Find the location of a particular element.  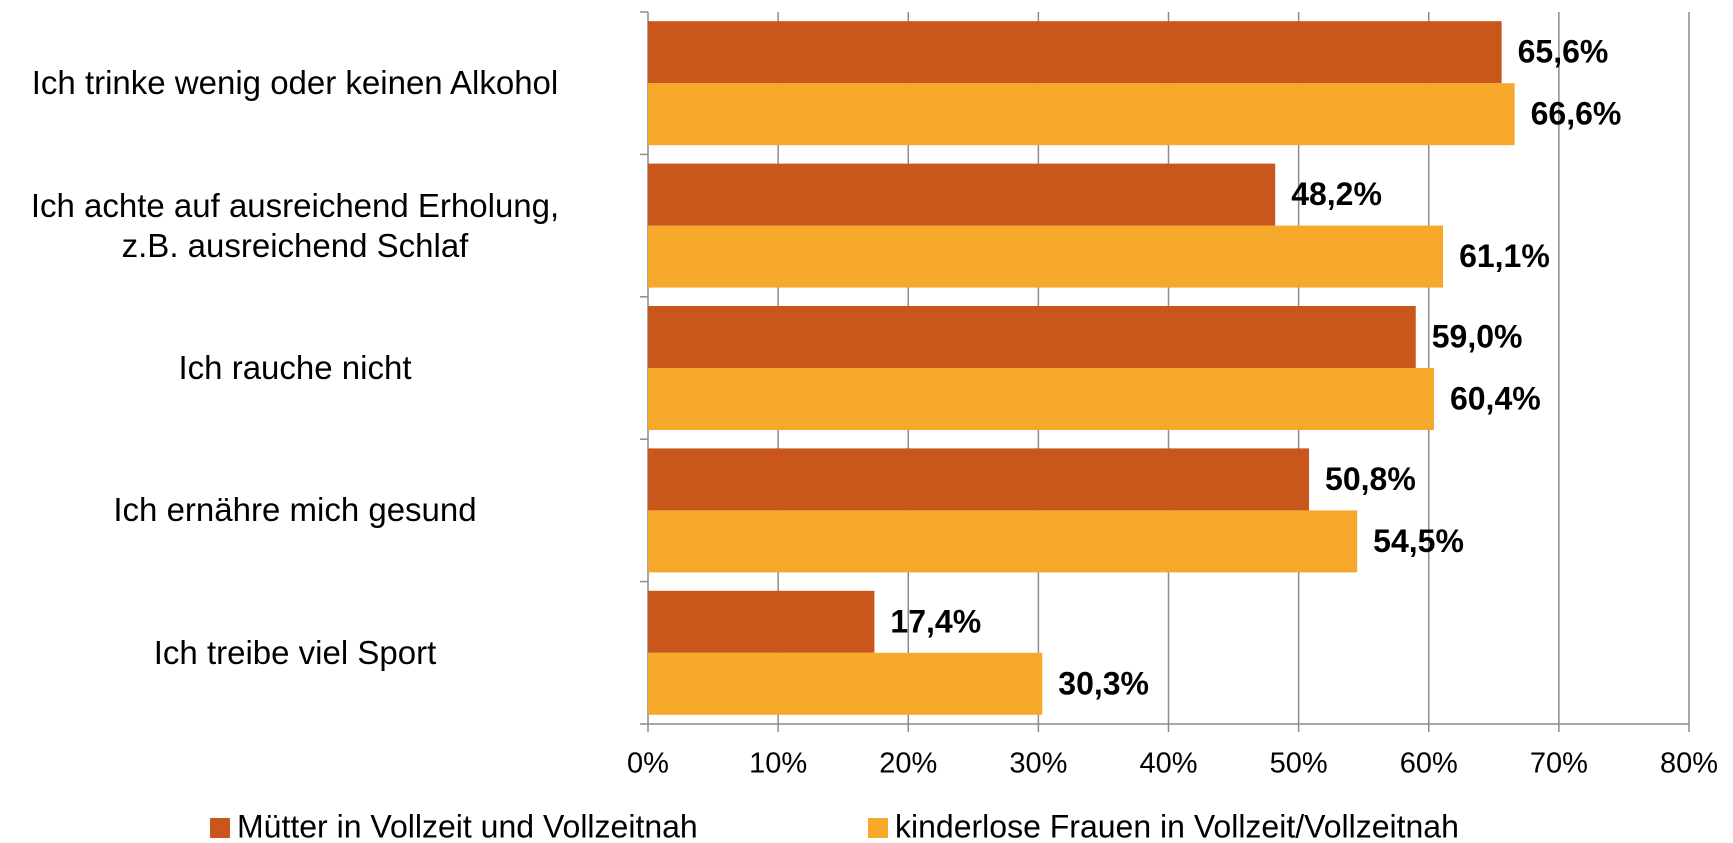

x-tick-label: 70% is located at coordinates (1559, 764).